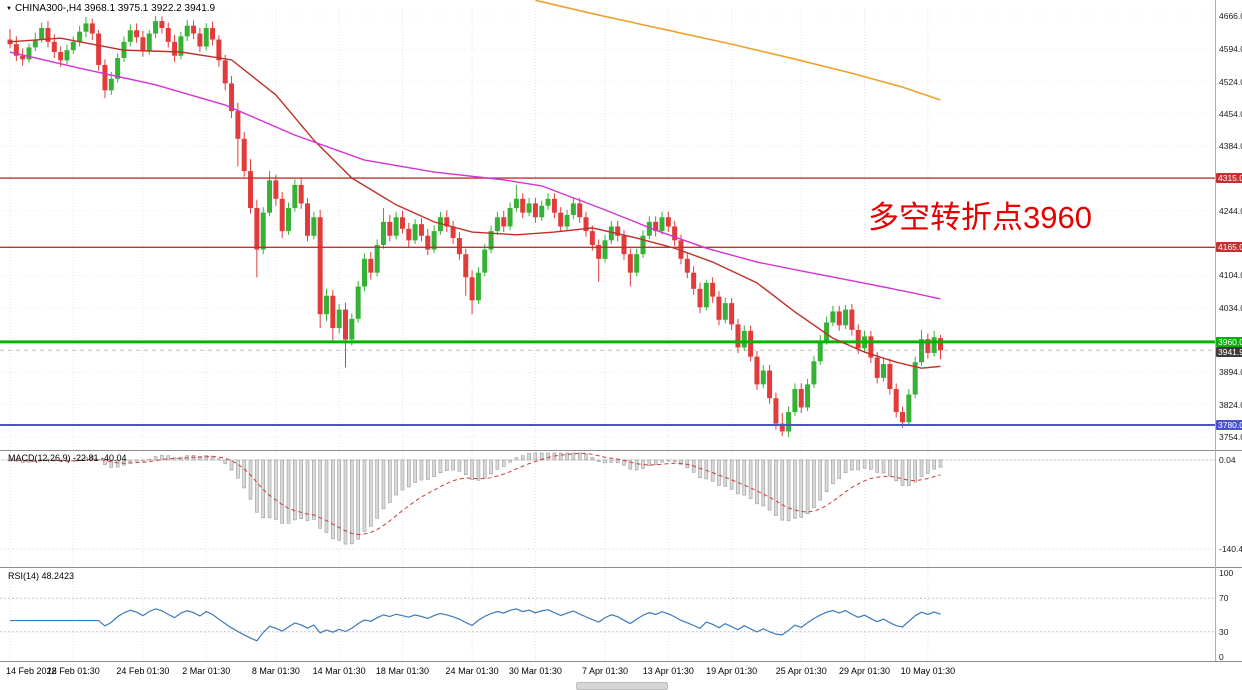 Image resolution: width=1242 pixels, height=690 pixels. What do you see at coordinates (206, 671) in the screenshot?
I see `time-axis-label: 2 Mar 01:30` at bounding box center [206, 671].